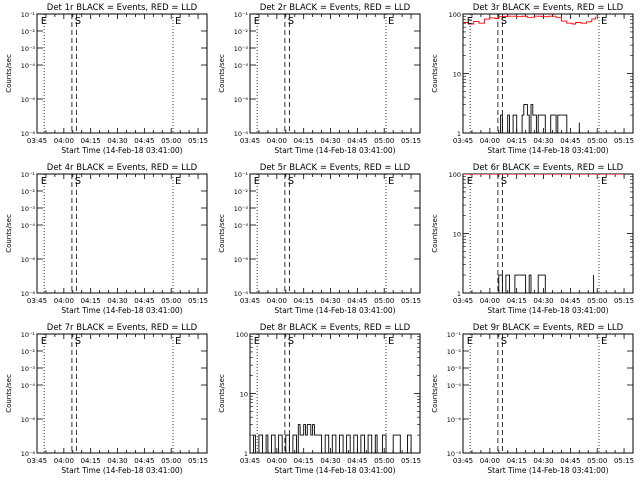  I want to click on y-tick-label: 100, so click(242, 335).